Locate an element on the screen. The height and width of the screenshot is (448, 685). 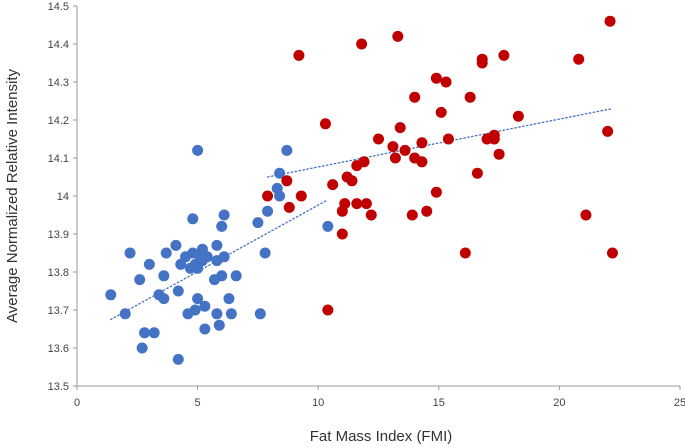
y-tick-label: 13.6 is located at coordinates (58, 349).